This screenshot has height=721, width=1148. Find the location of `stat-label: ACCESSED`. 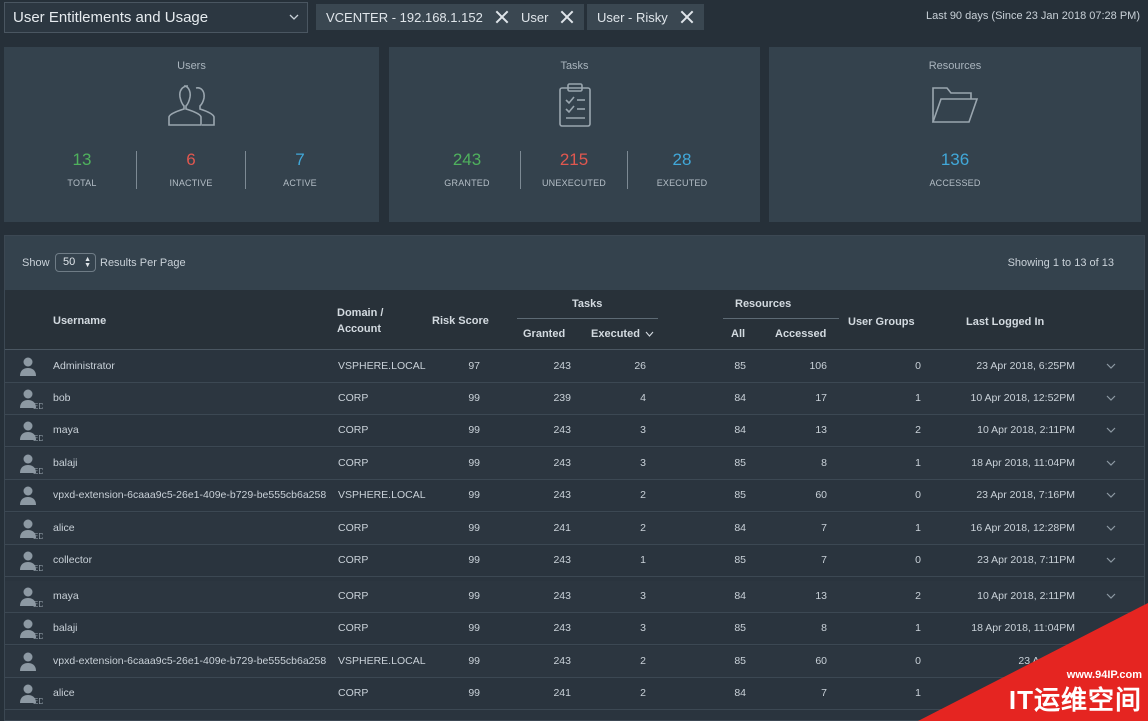

stat-label: ACCESSED is located at coordinates (955, 183).